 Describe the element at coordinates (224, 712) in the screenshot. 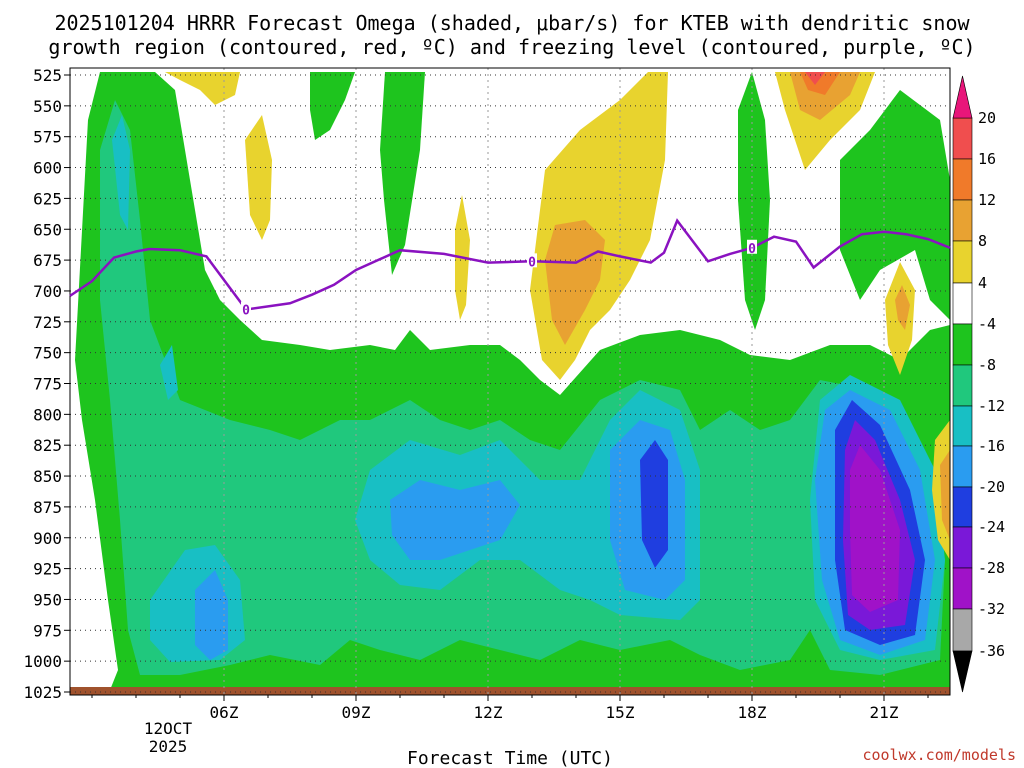

I see `x-tick-label: 06Z` at that location.